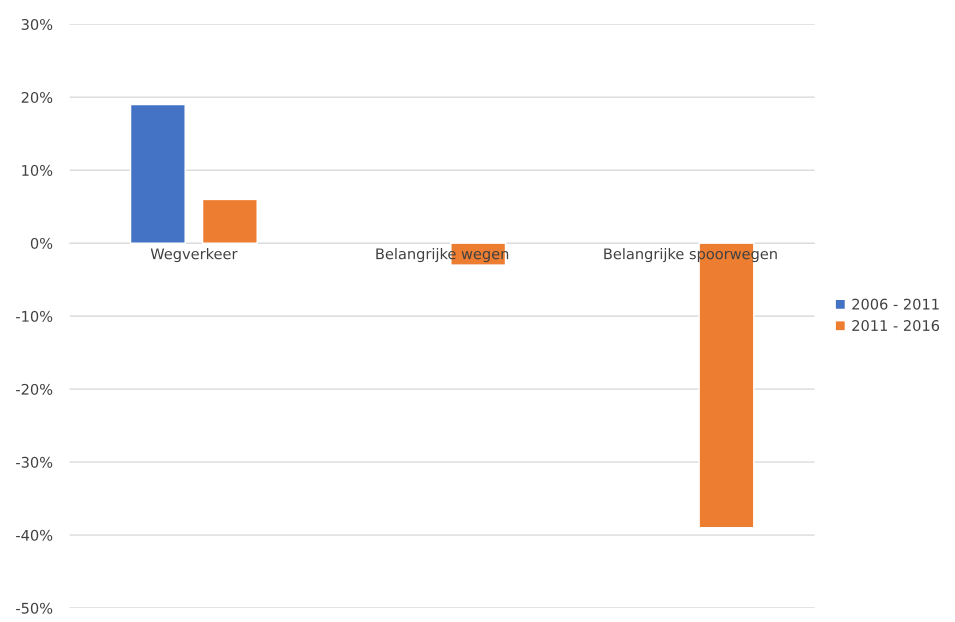 The image size is (955, 622). What do you see at coordinates (34, 462) in the screenshot?
I see `y-tick-label: -30%` at bounding box center [34, 462].